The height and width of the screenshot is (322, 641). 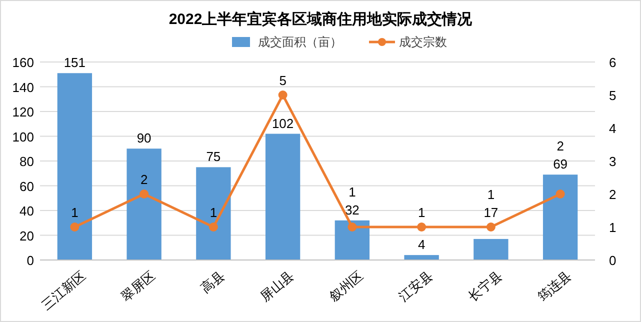 What do you see at coordinates (491, 212) in the screenshot?
I see `data-label: 17` at bounding box center [491, 212].